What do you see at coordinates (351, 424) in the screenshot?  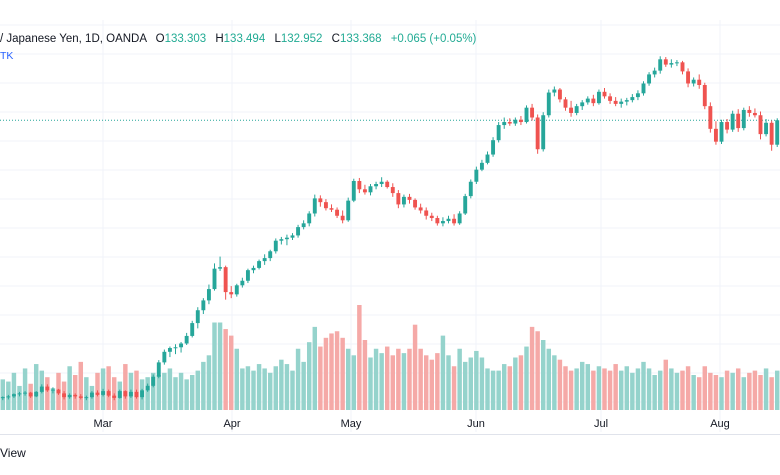 I see `x-tick-label: May` at bounding box center [351, 424].